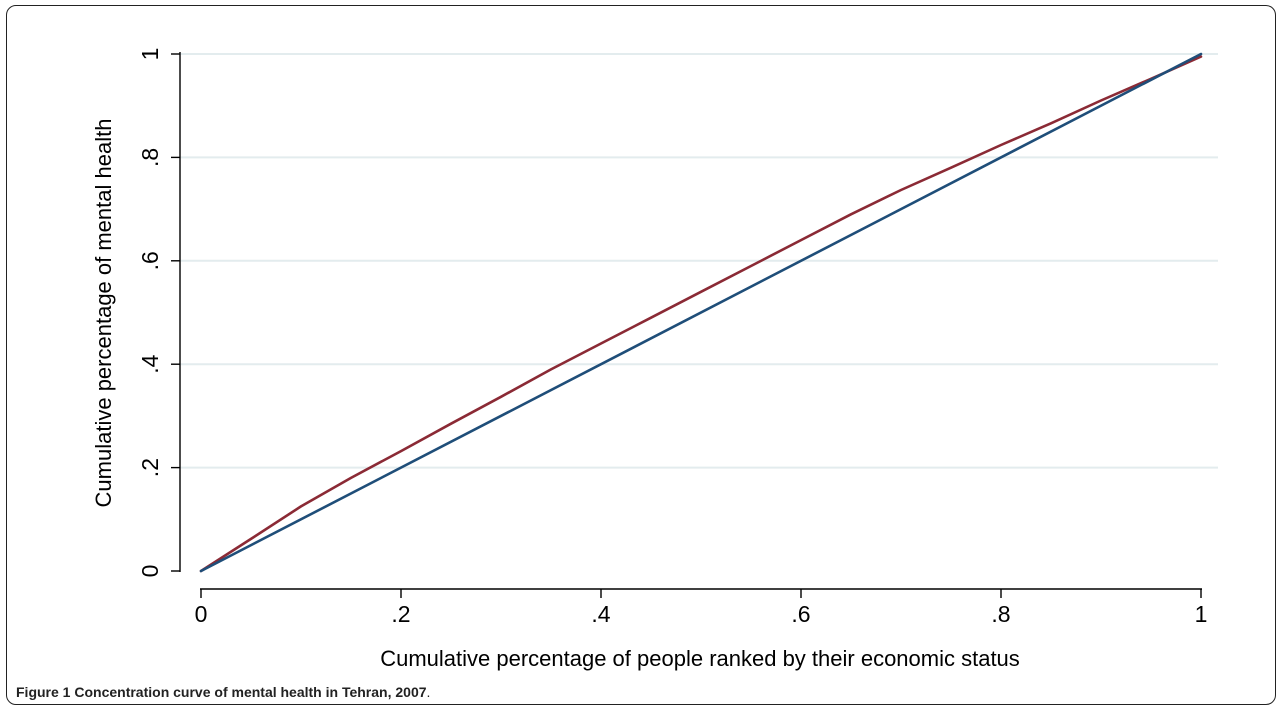 Image resolution: width=1282 pixels, height=710 pixels. I want to click on x-tick-label: 1, so click(1201, 614).